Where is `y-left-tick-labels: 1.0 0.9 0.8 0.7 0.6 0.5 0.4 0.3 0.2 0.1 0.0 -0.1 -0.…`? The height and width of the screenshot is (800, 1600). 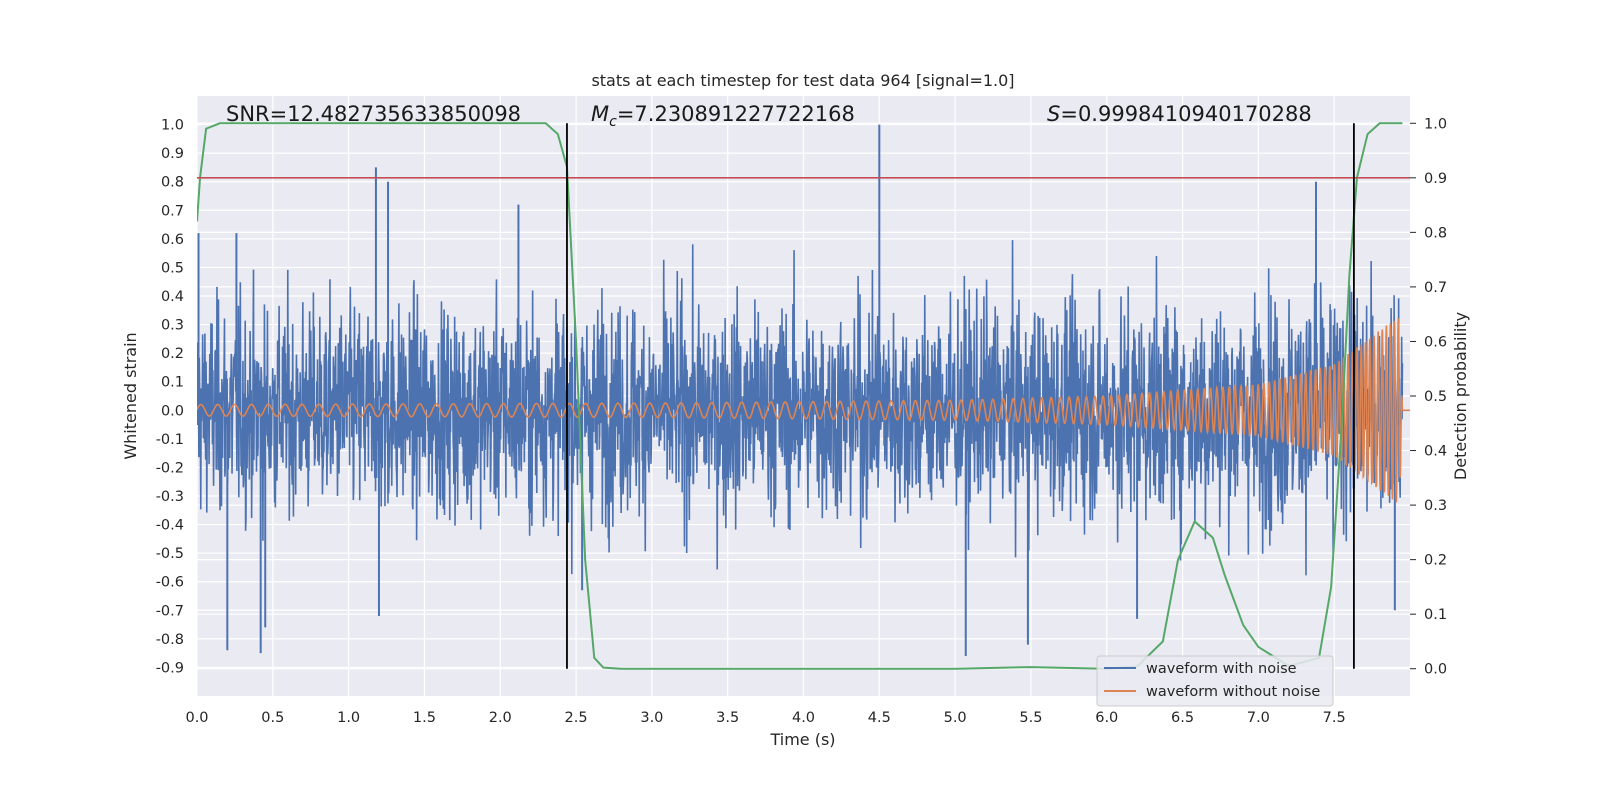
y-left-tick-labels: 1.0 0.9 0.8 0.7 0.6 0.5 0.4 0.3 0.2 0.1 0.0 -0.1 -0.… is located at coordinates (170, 397).